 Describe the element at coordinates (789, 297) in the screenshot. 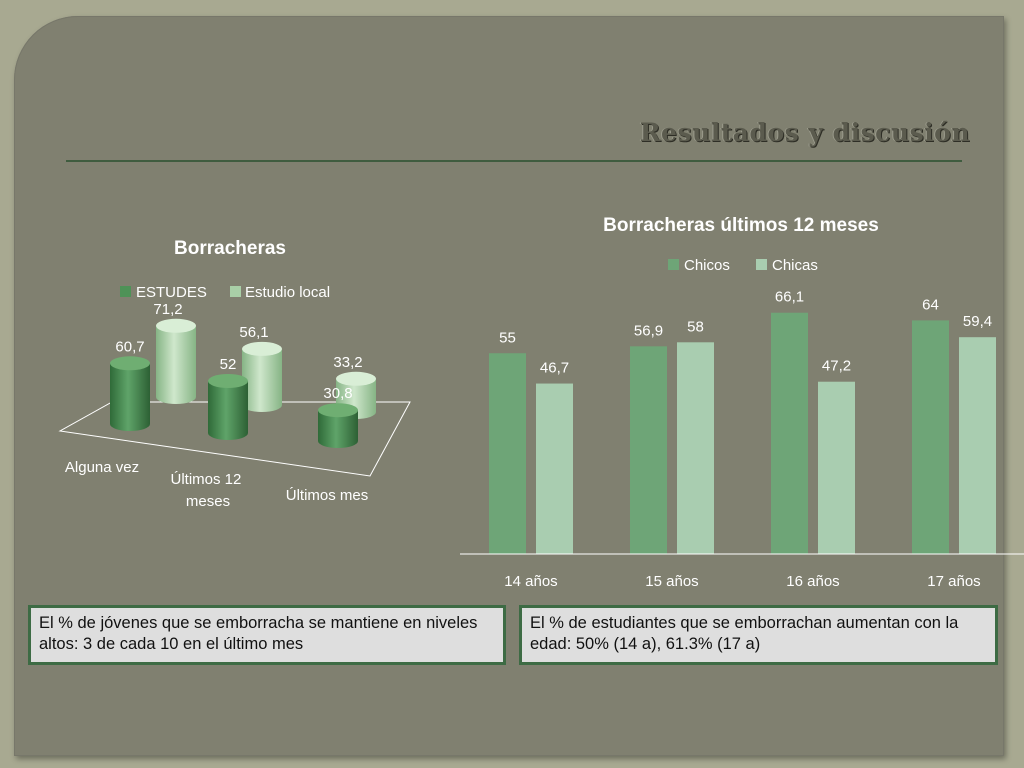

I see `chart2-data-label-chicos-2: 66,1` at that location.